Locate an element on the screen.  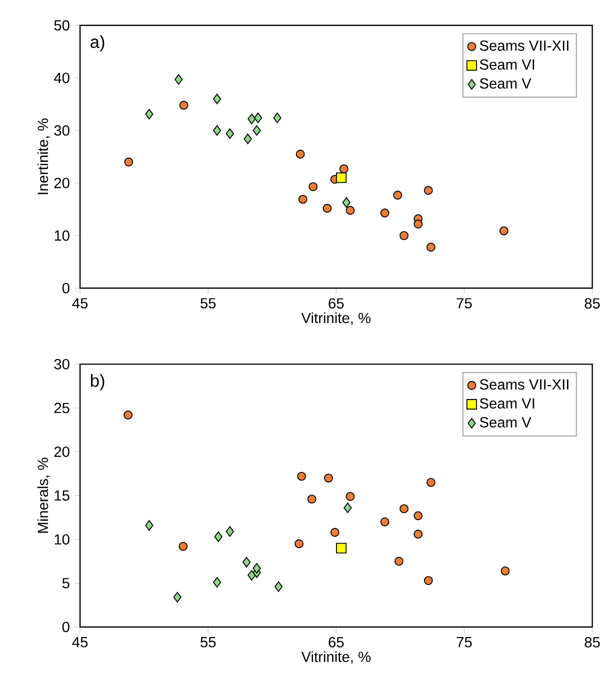
y-axis-title: Minerals, % is located at coordinates (43, 495).